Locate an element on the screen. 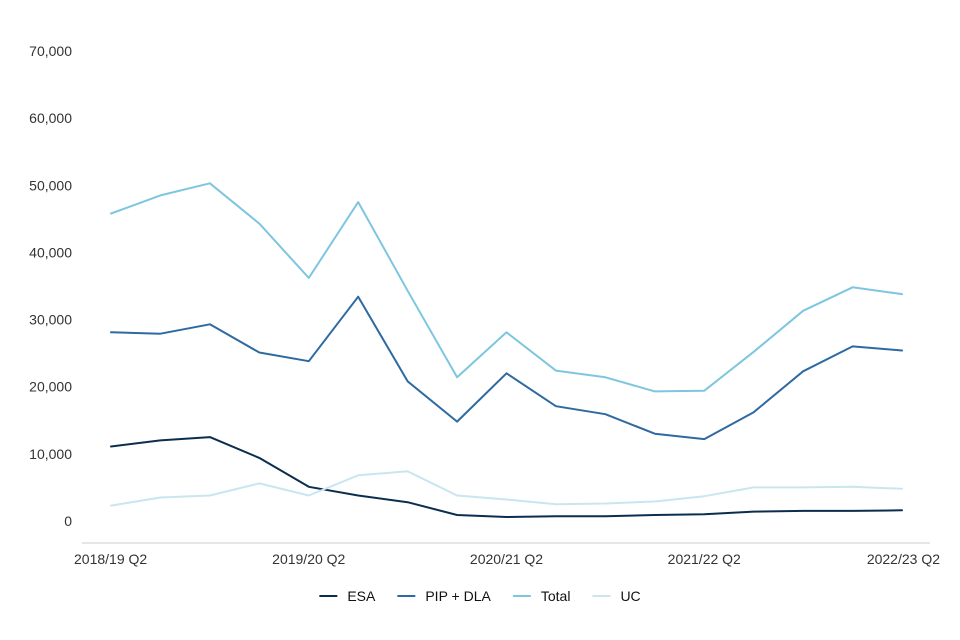 The image size is (960, 640). legend-item-esa: ESA is located at coordinates (347, 596).